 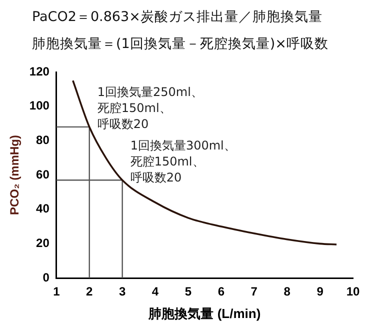 What do you see at coordinates (43, 209) in the screenshot?
I see `y-tick-label: 40` at bounding box center [43, 209].